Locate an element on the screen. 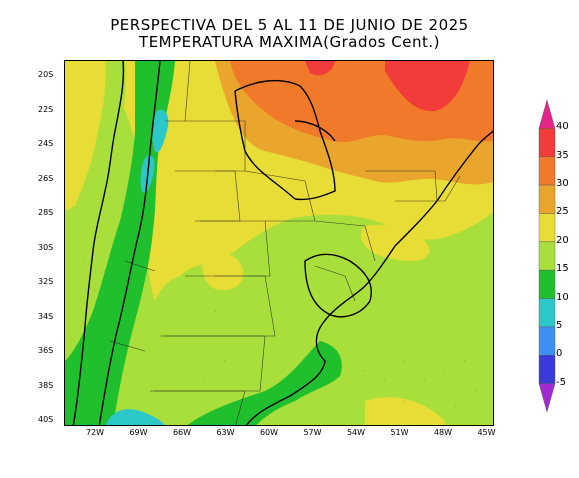 This screenshot has height=478, width=579. latitude-label: 26S is located at coordinates (46, 178).